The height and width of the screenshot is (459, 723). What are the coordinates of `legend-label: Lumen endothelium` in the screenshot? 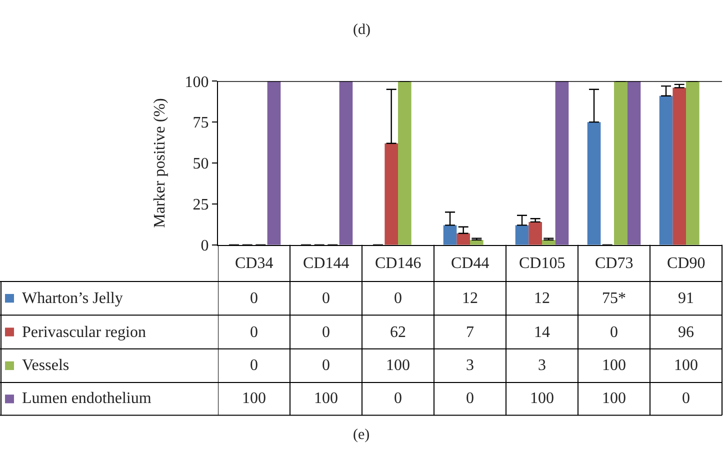 It's located at (87, 398).